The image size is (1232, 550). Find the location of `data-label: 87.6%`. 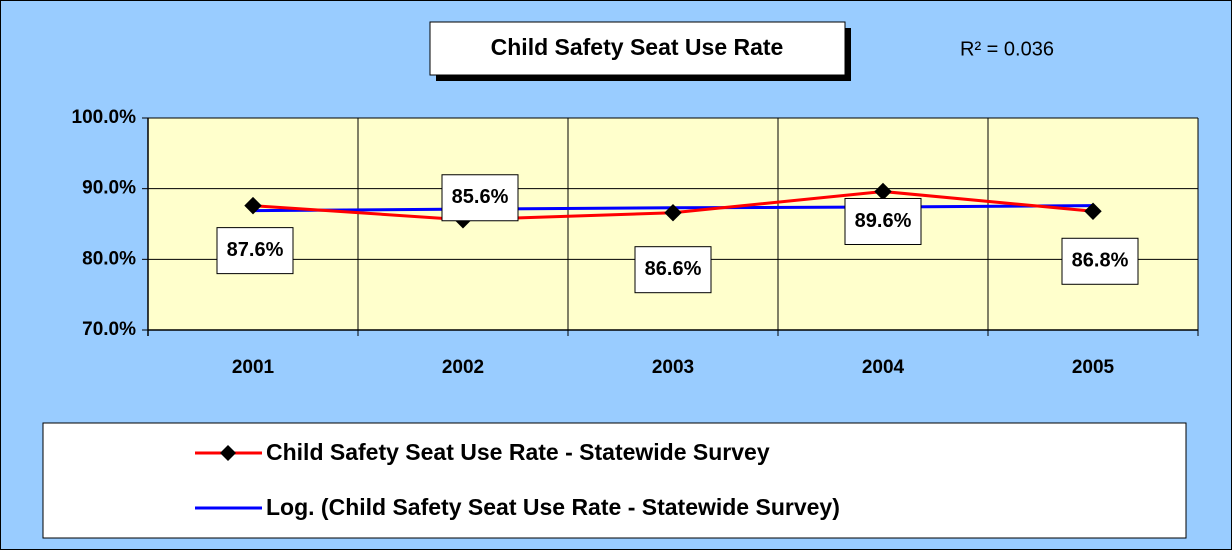

data-label: 87.6% is located at coordinates (255, 250).